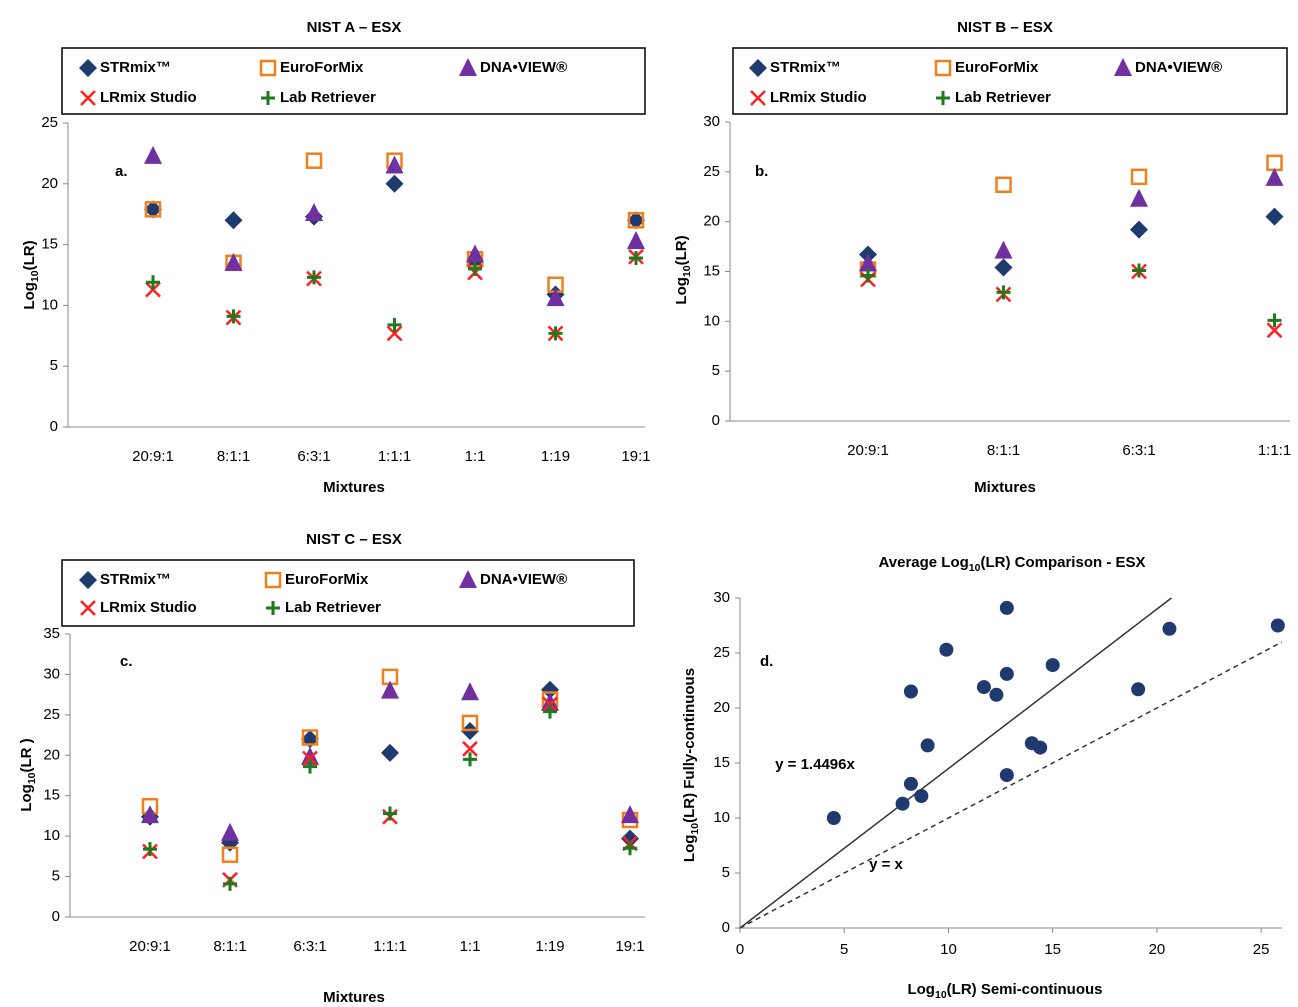  I want to click on x-tick-label: 5, so click(844, 949).